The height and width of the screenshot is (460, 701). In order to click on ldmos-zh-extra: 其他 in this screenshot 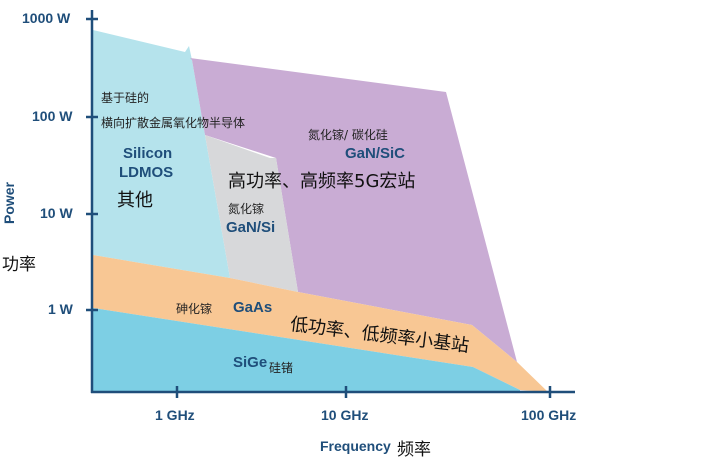, I will do `click(135, 200)`.